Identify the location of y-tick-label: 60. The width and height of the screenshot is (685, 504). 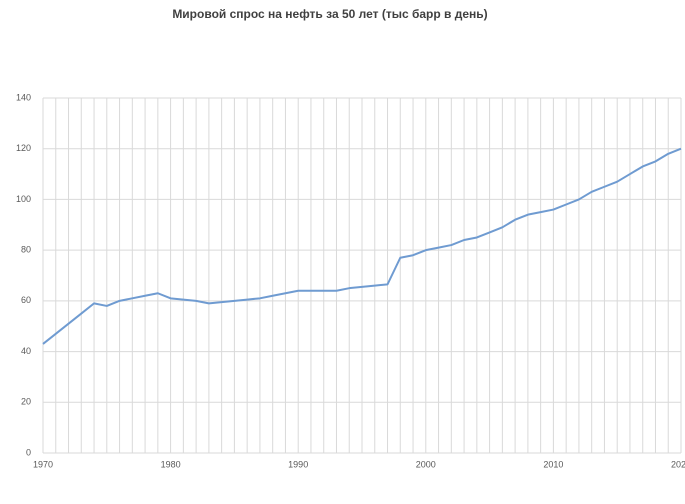
(26, 300).